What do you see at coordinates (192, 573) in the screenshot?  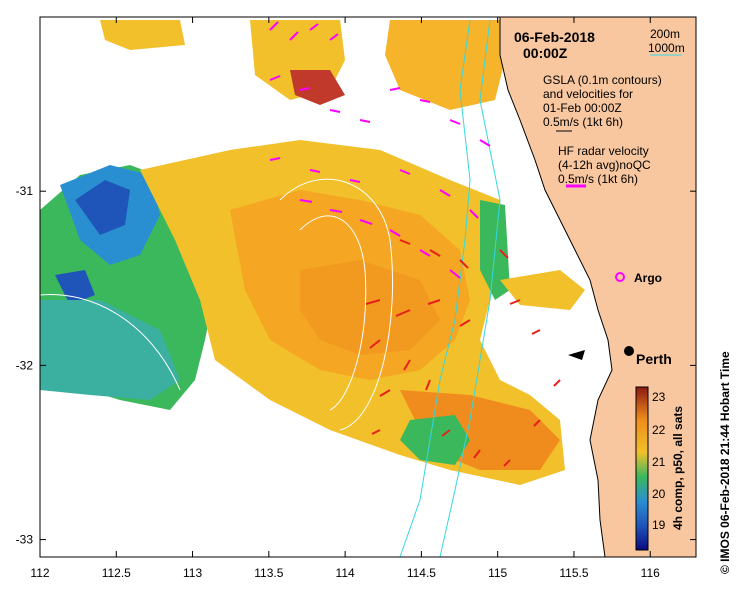 I see `x-tick-label: 113` at bounding box center [192, 573].